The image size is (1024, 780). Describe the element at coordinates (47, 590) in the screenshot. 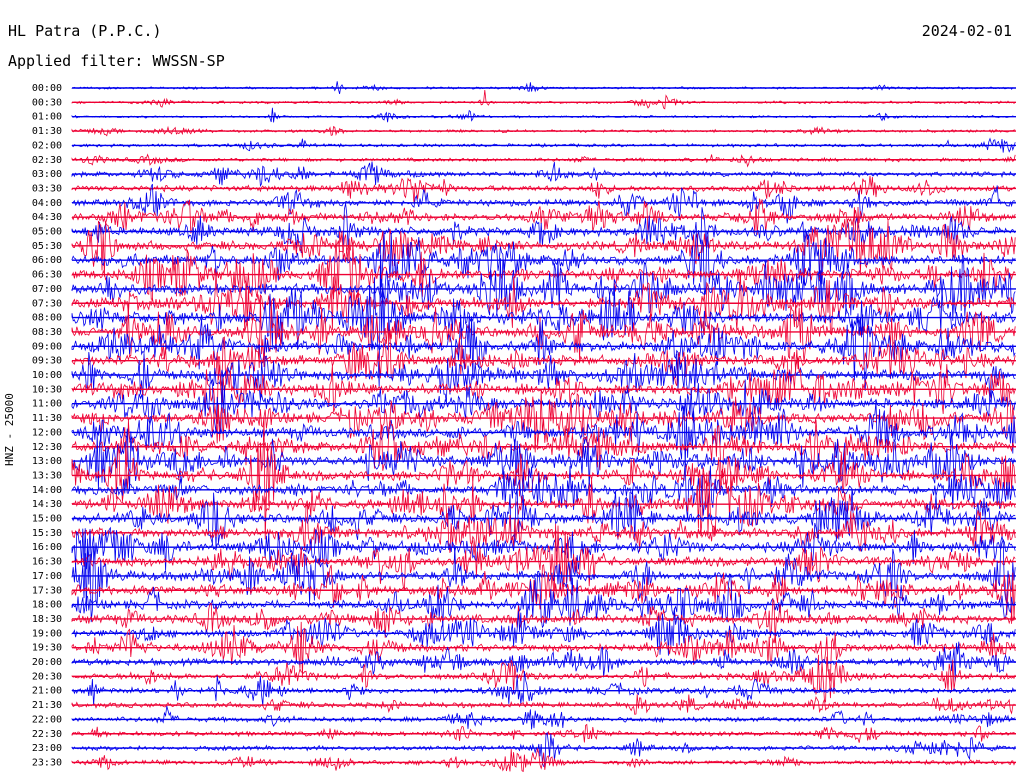

I see `row-time-label: 17:30` at that location.